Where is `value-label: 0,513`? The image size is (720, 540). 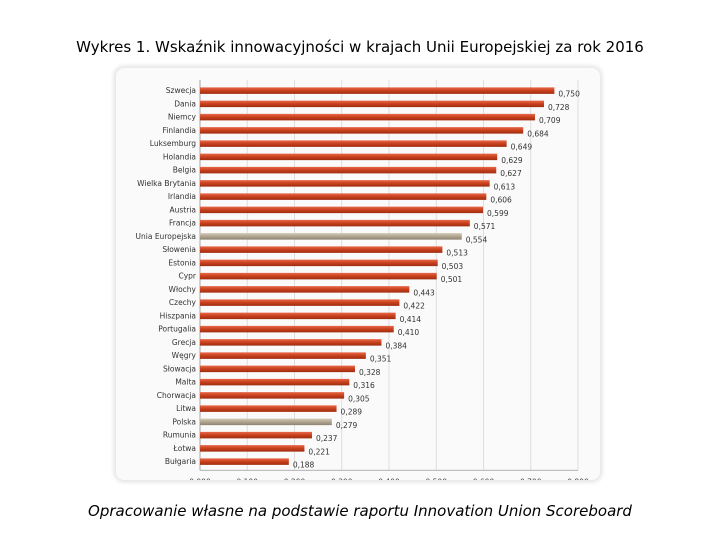 value-label: 0,513 is located at coordinates (457, 253).